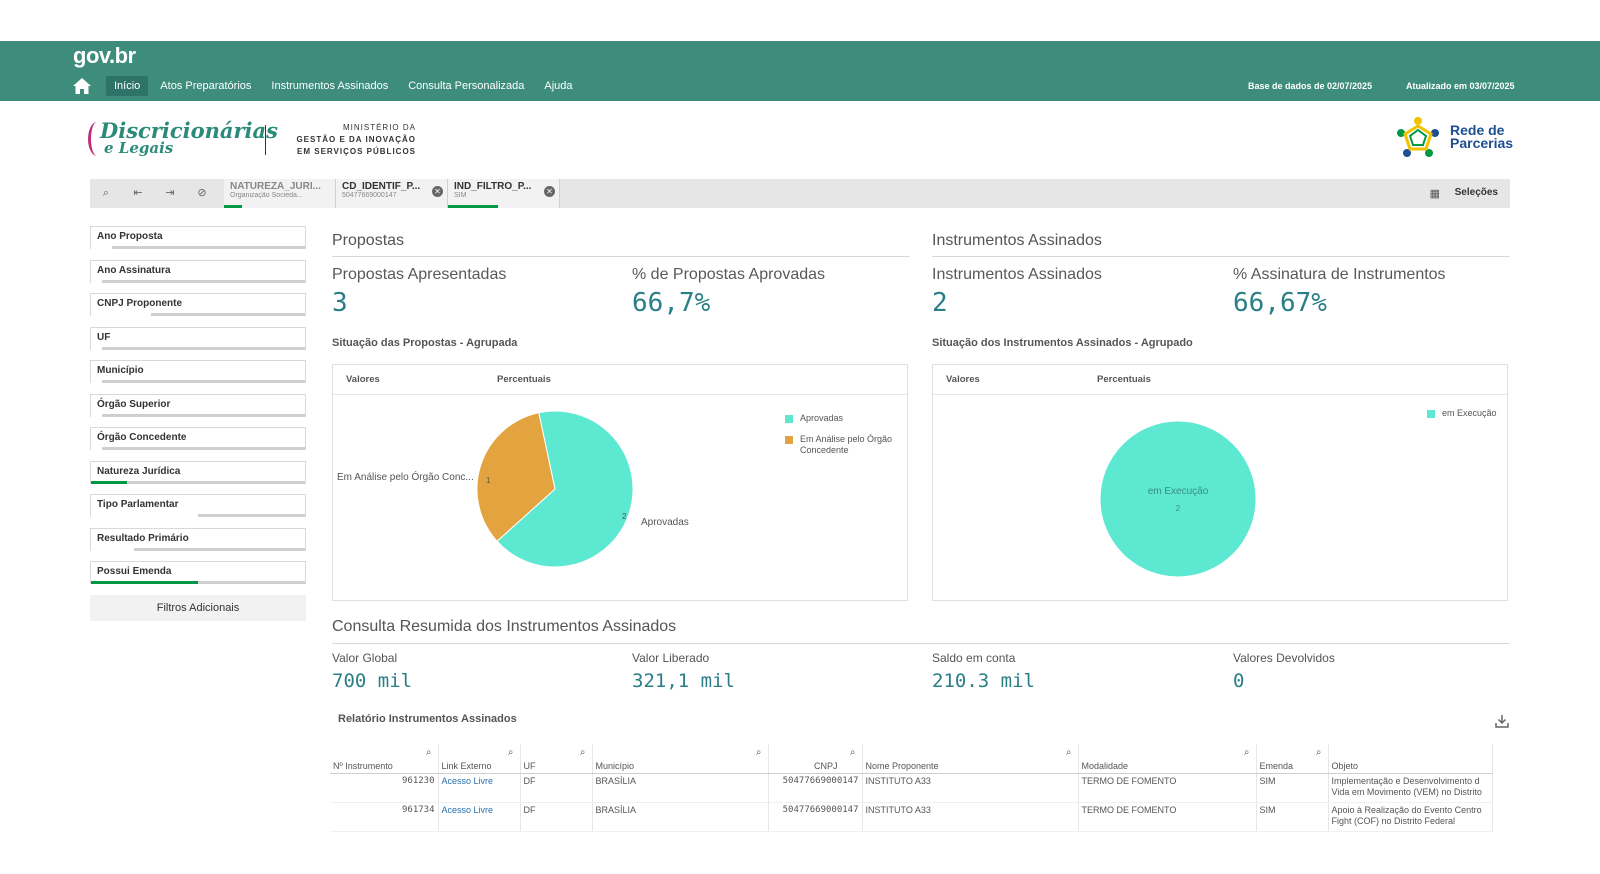 Image resolution: width=1600 pixels, height=874 pixels. What do you see at coordinates (1017, 240) in the screenshot?
I see `instrumentos-title: Instrumentos Assinados` at bounding box center [1017, 240].